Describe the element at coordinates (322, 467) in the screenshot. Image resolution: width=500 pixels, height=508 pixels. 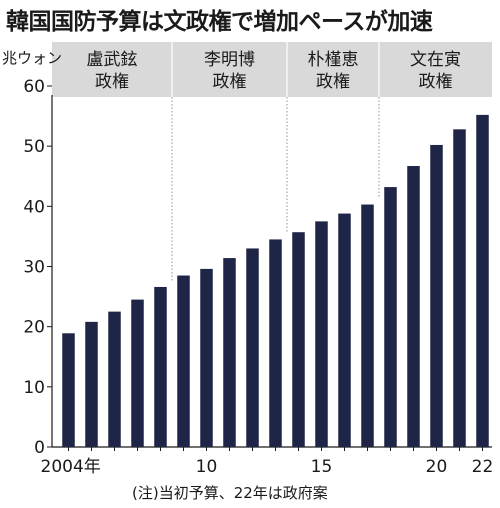
I see `x-tick-label: 15` at that location.